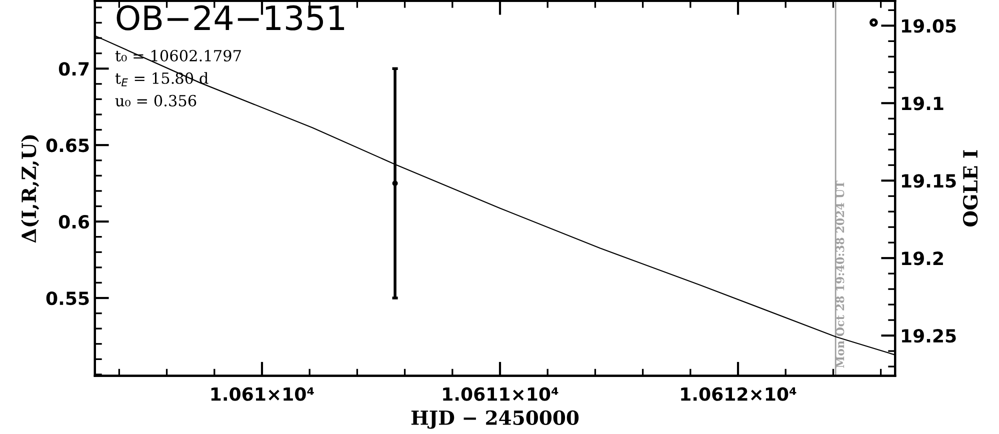  Describe the element at coordinates (155, 100) in the screenshot. I see `annotation: u₀ = 0.356` at that location.